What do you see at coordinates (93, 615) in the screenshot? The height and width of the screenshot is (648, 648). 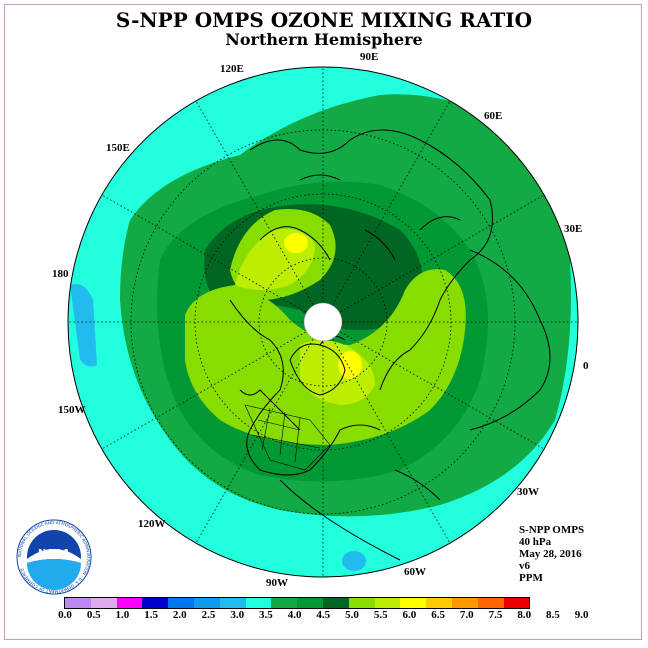 I see `colorbar-tick-label: 0.5` at bounding box center [93, 615].